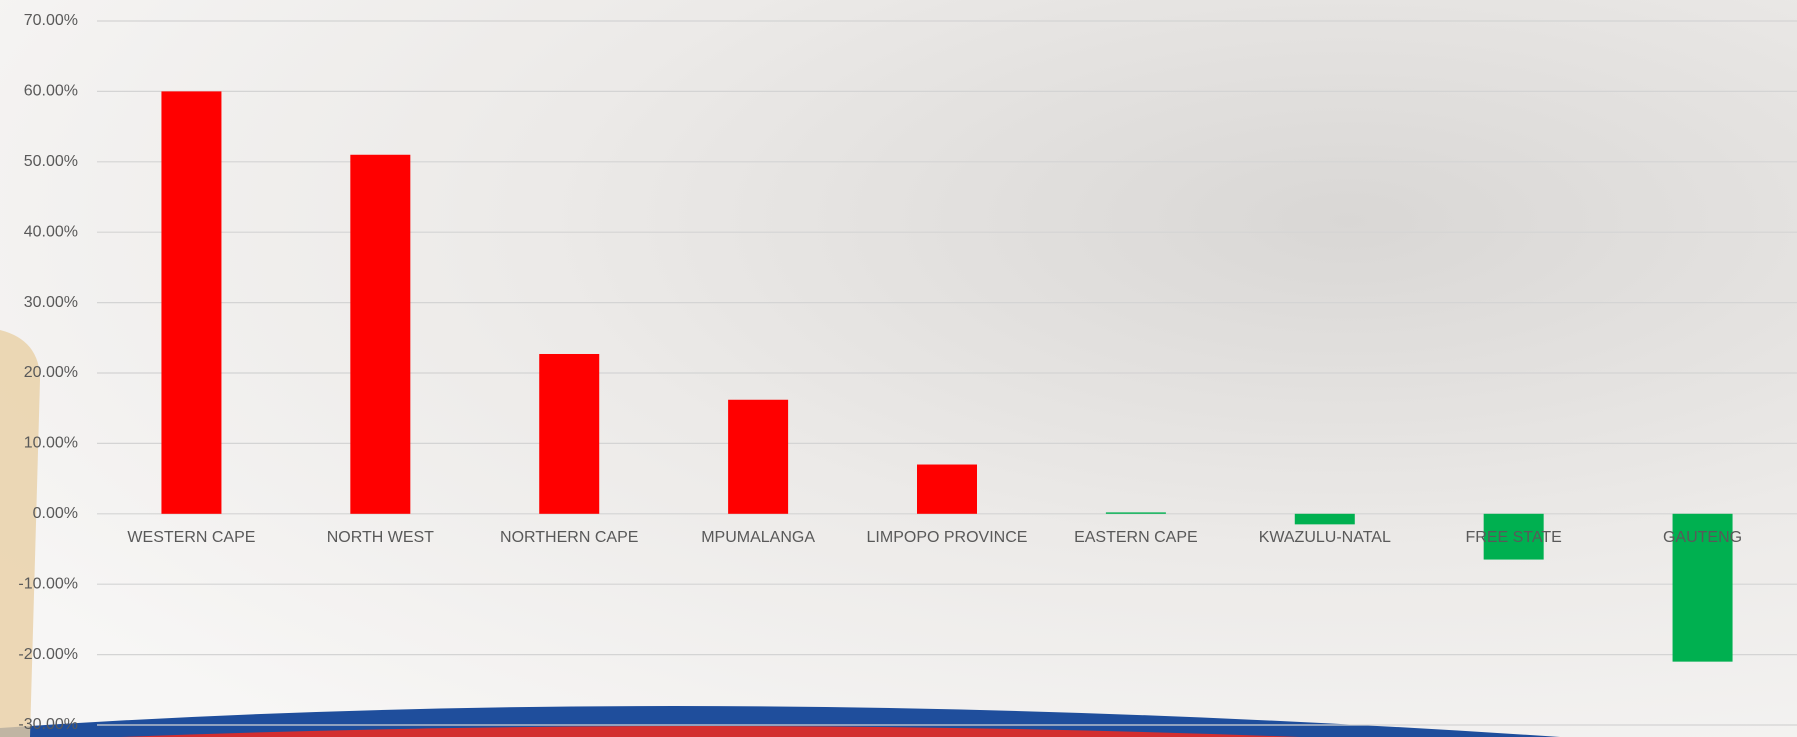  Describe the element at coordinates (48, 724) in the screenshot. I see `y-tick-label: -30.00%` at that location.